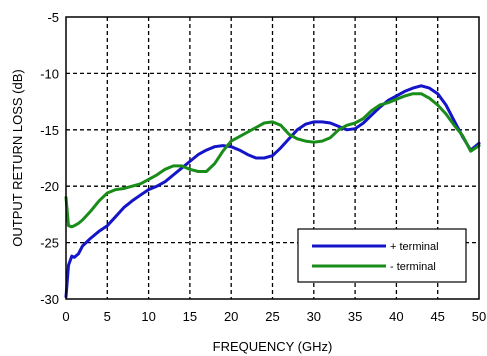  I want to click on legend-label: + terminal, so click(414, 247).